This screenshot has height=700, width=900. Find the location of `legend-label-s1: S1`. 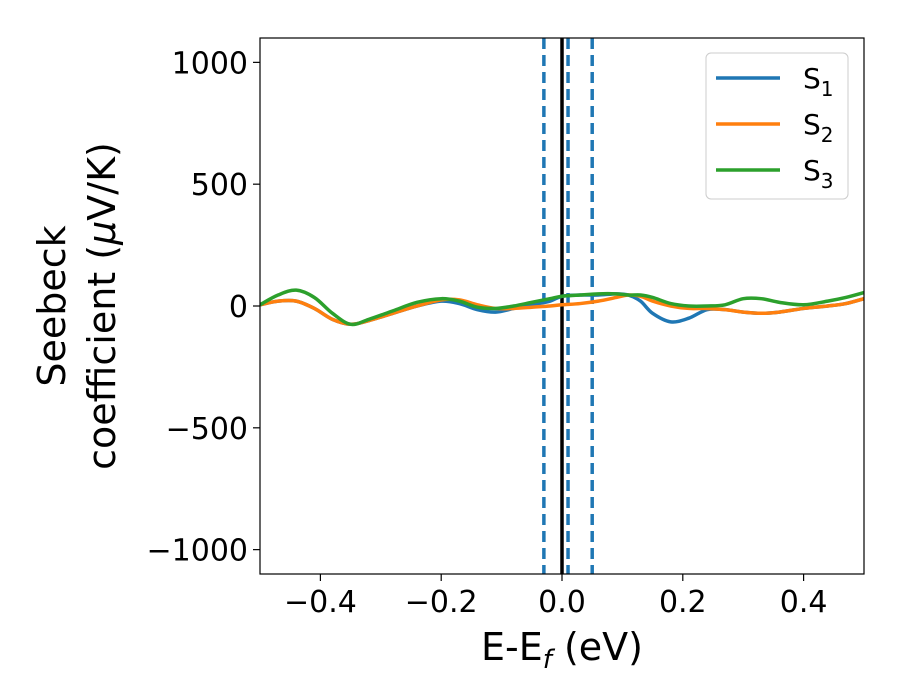

legend-label-s1: S1 is located at coordinates (818, 81).